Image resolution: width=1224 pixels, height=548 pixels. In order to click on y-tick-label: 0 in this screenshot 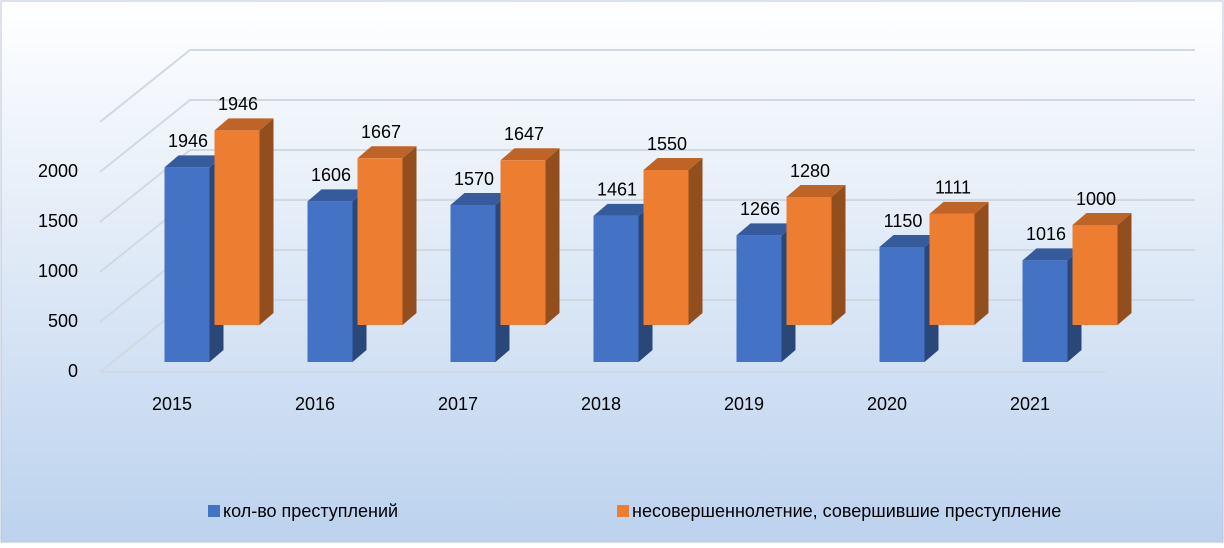, I will do `click(73, 371)`.